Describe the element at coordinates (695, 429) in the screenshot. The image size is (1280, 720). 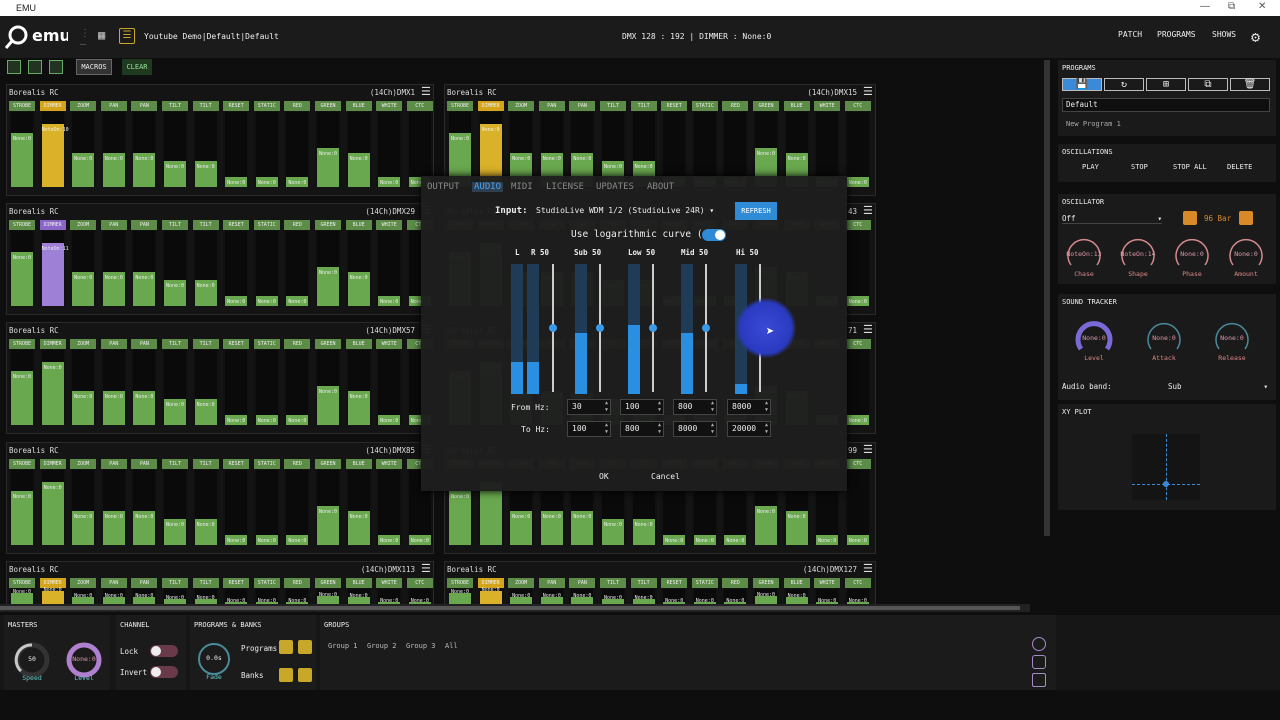
I see `to-hz-input: 8000 ▲ ▼` at that location.